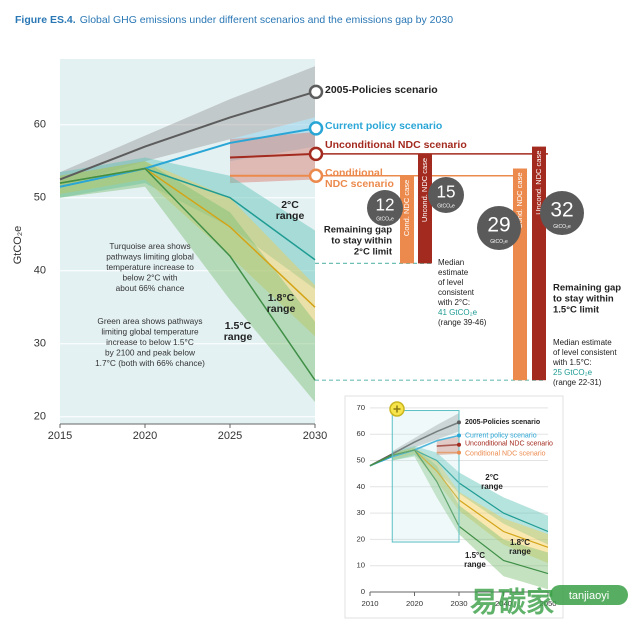  Describe the element at coordinates (150, 267) in the screenshot. I see `note: temperature increase to` at that location.